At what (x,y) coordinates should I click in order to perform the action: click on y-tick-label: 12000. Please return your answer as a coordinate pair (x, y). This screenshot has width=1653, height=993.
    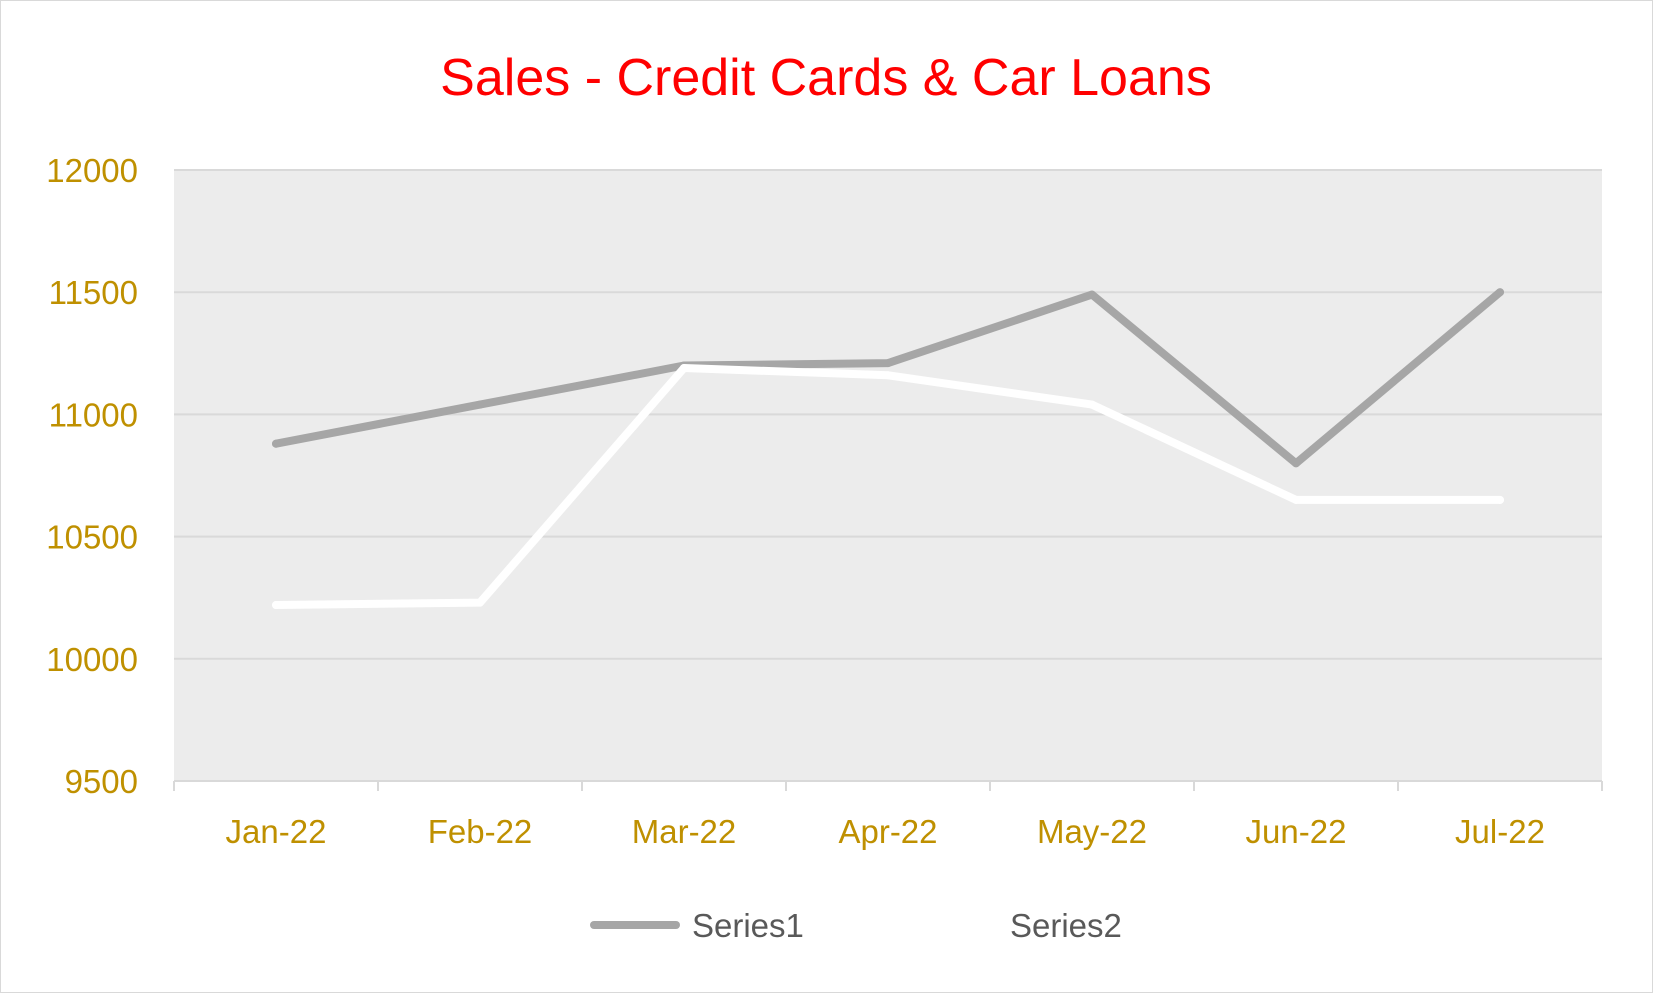
    Looking at the image, I should click on (92, 170).